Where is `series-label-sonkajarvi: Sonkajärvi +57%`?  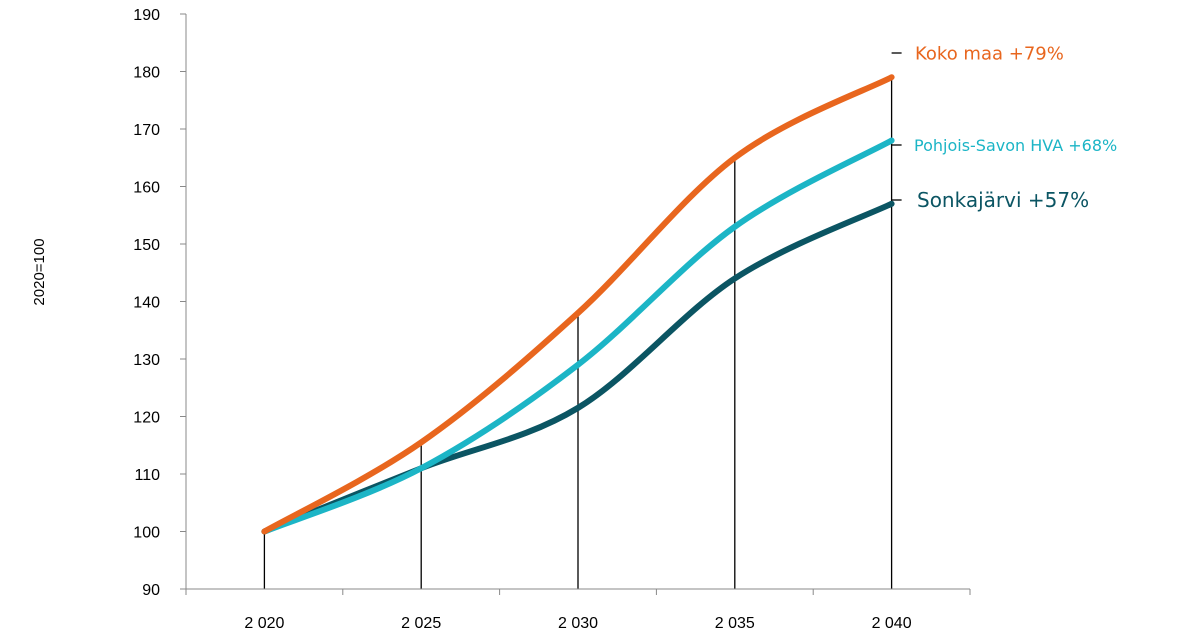
series-label-sonkajarvi: Sonkajärvi +57% is located at coordinates (1003, 200).